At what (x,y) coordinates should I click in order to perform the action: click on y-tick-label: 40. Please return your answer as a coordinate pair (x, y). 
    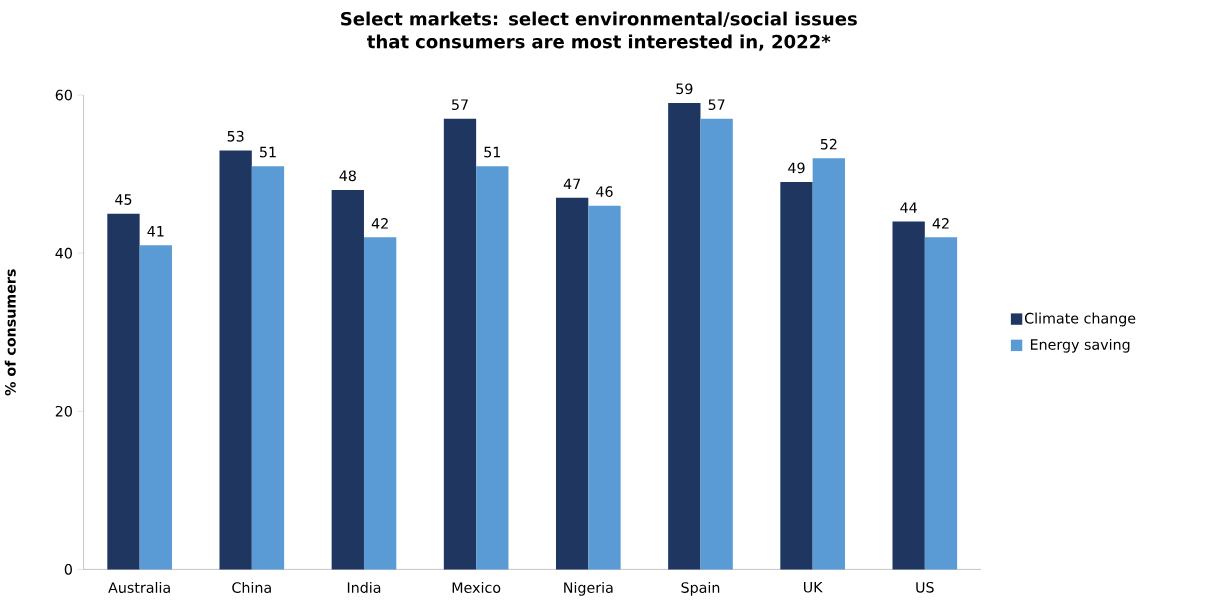
    Looking at the image, I should click on (63, 253).